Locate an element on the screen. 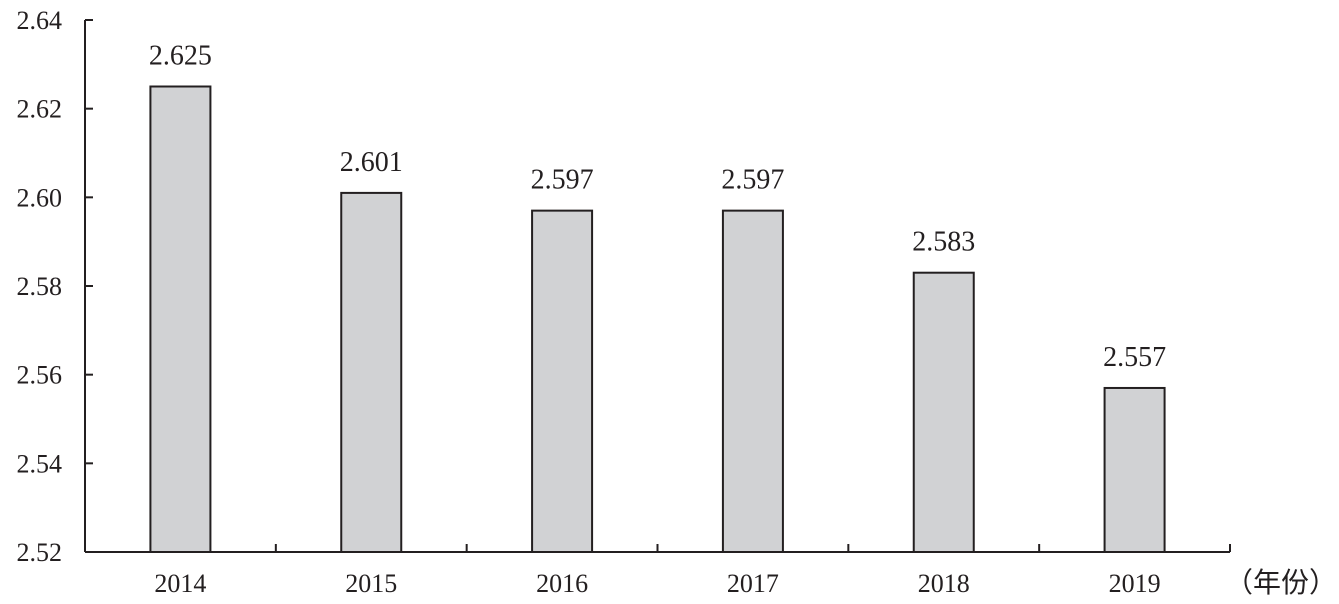 The height and width of the screenshot is (604, 1339). data-label-2015: 2.601 is located at coordinates (371, 162).